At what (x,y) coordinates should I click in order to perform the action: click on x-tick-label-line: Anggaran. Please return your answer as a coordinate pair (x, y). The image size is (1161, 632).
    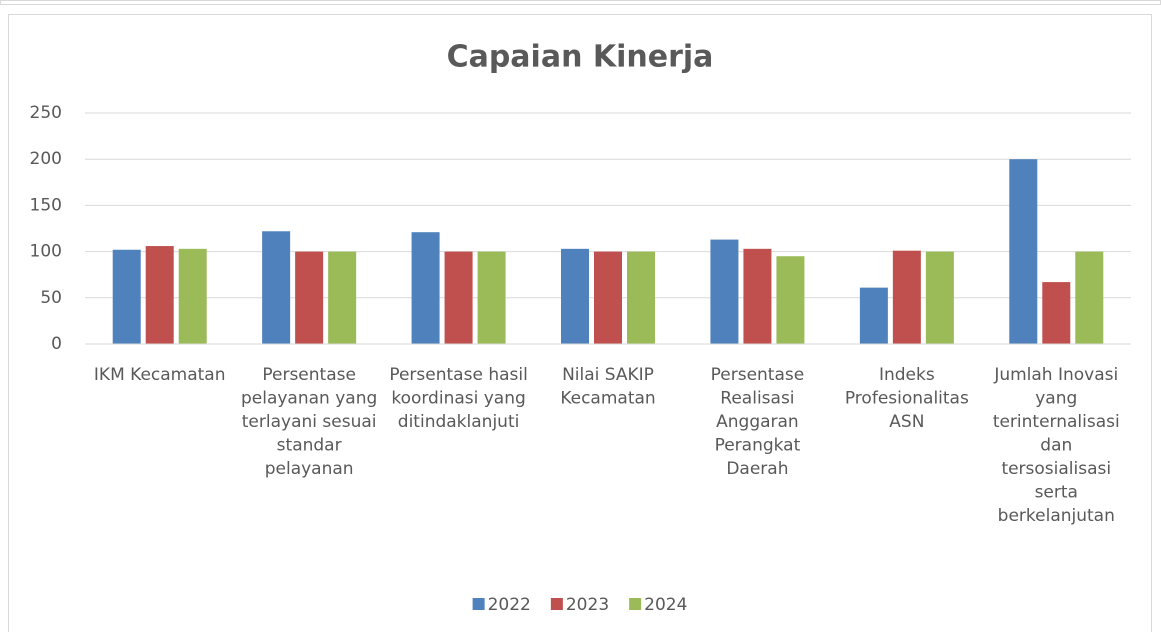
    Looking at the image, I should click on (757, 422).